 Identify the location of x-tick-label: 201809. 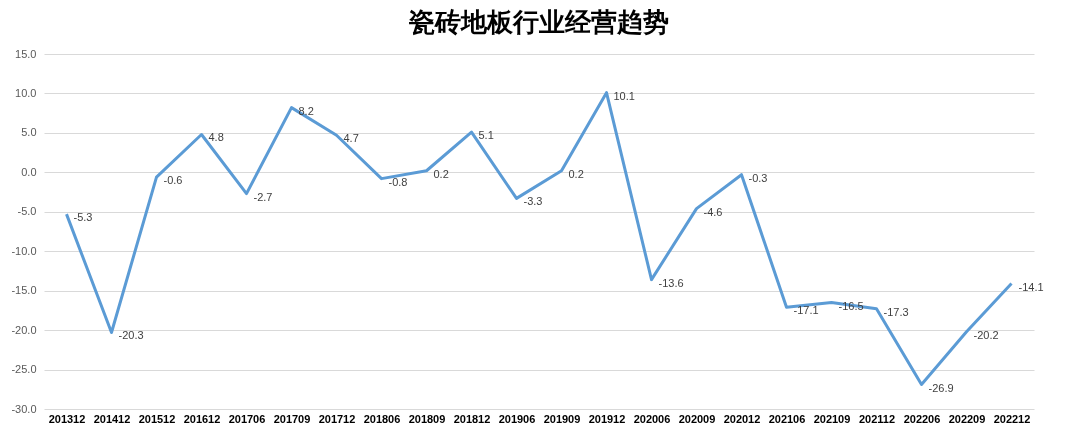
(427, 418).